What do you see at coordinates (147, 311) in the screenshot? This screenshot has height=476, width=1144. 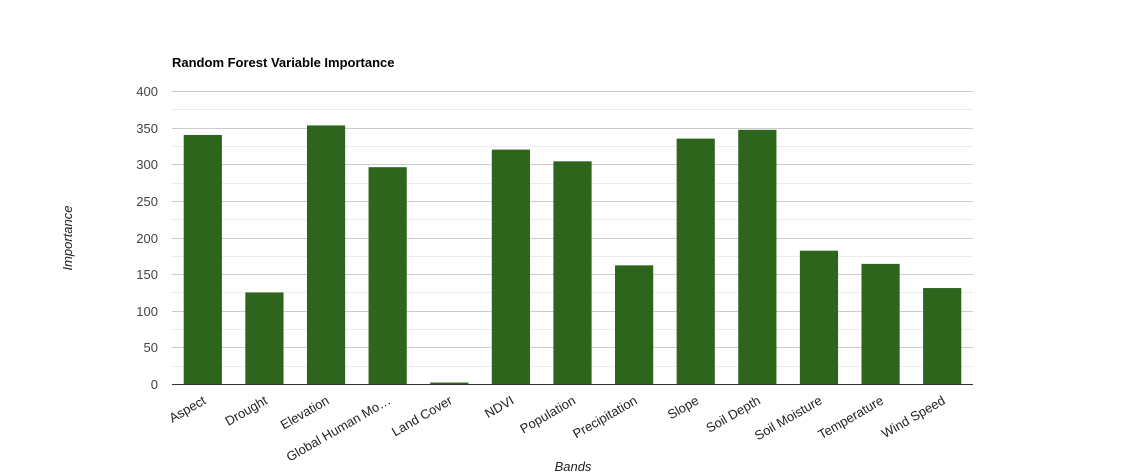 I see `y-tick-label: 100` at bounding box center [147, 311].